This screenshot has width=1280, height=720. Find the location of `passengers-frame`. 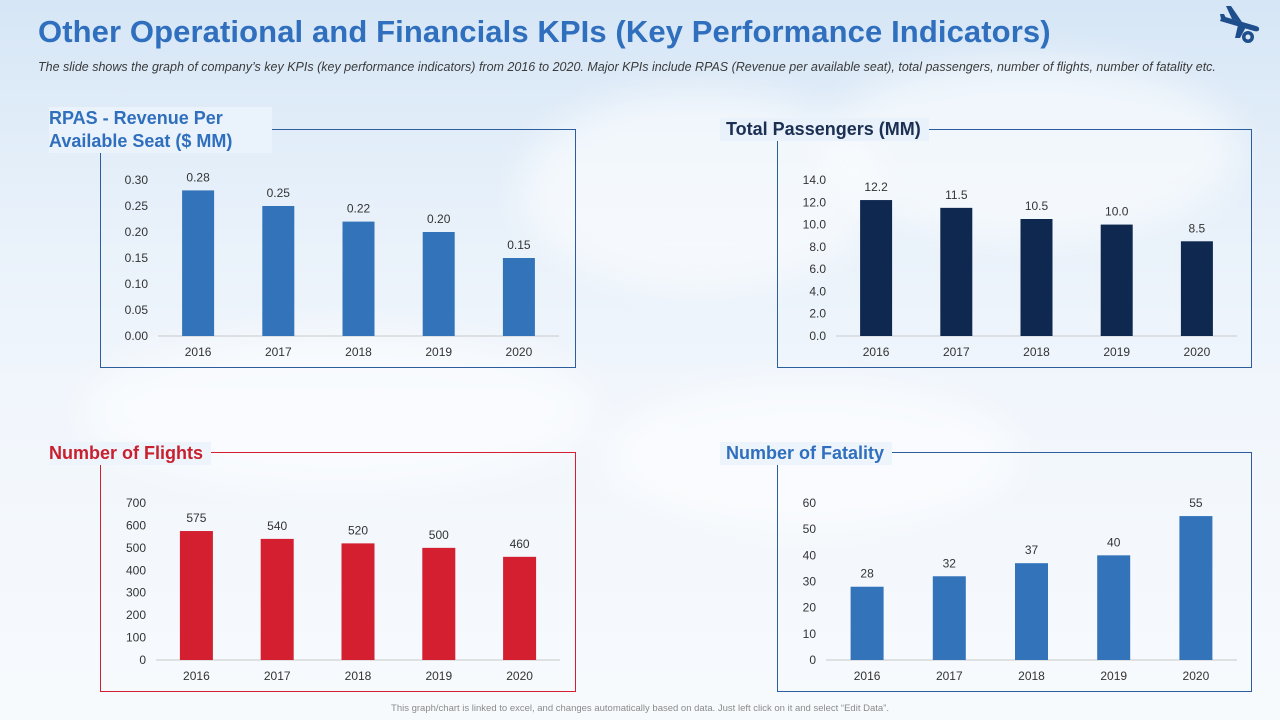

passengers-frame is located at coordinates (1014, 248).